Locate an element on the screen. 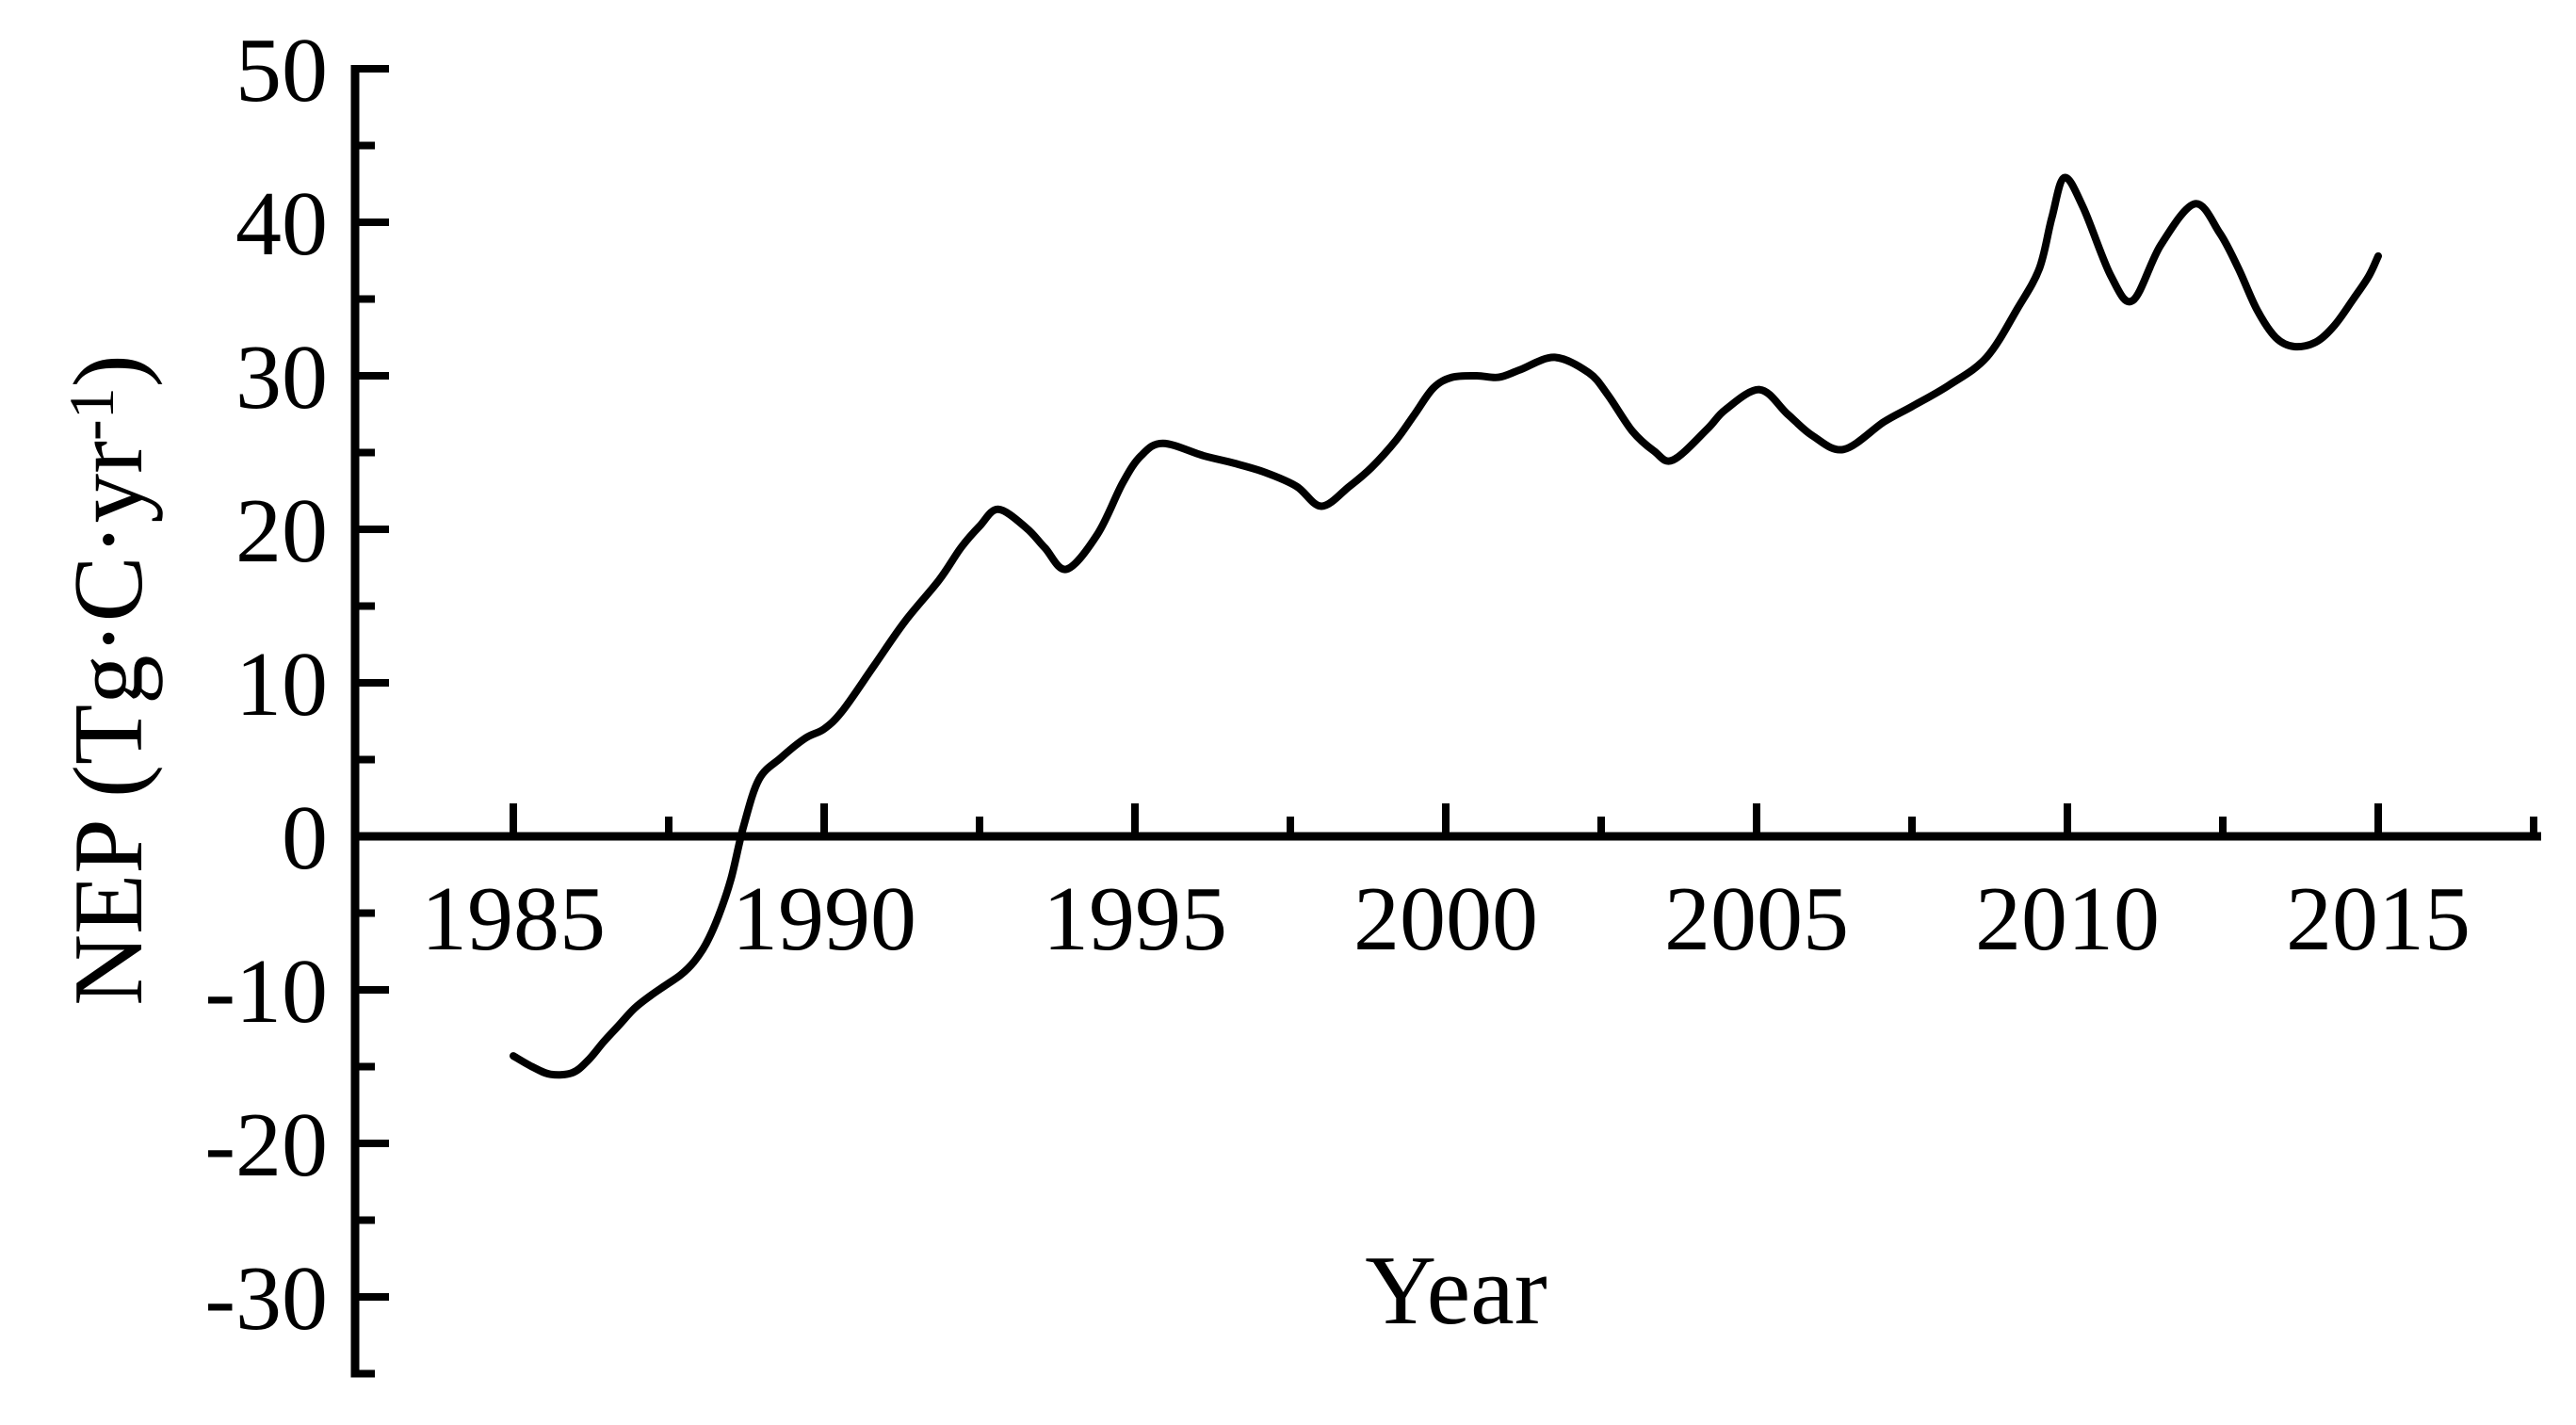  x-tick-label-1985: 1985 is located at coordinates (513, 919).